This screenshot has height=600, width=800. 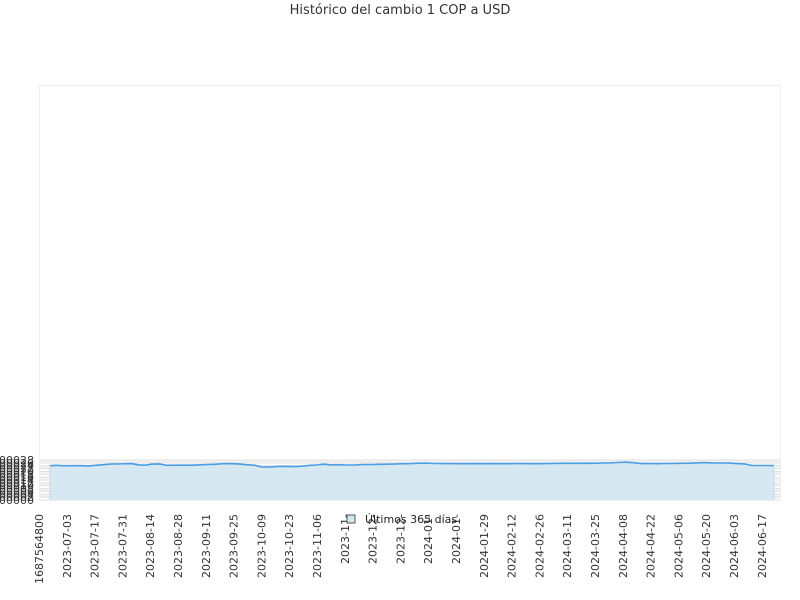 What do you see at coordinates (734, 546) in the screenshot?
I see `x-tick-label: 2024-06-03` at bounding box center [734, 546].